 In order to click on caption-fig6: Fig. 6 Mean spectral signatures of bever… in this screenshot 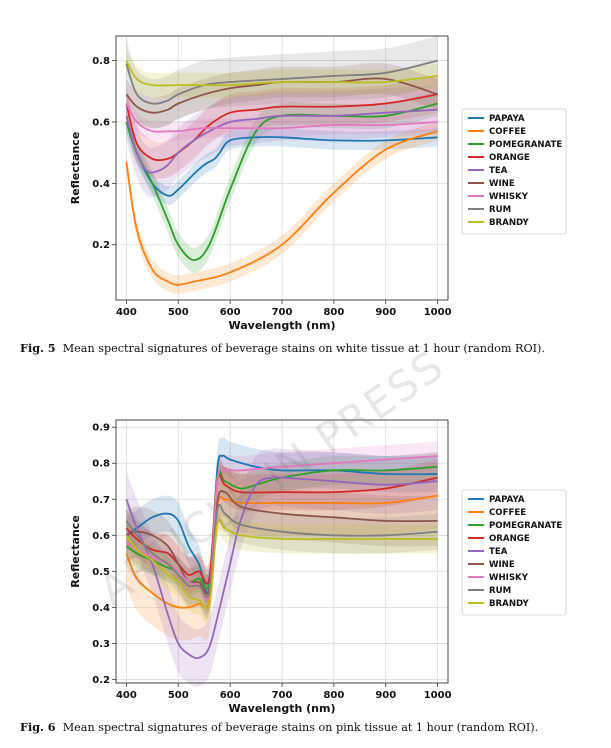, I will do `click(310, 727)`.